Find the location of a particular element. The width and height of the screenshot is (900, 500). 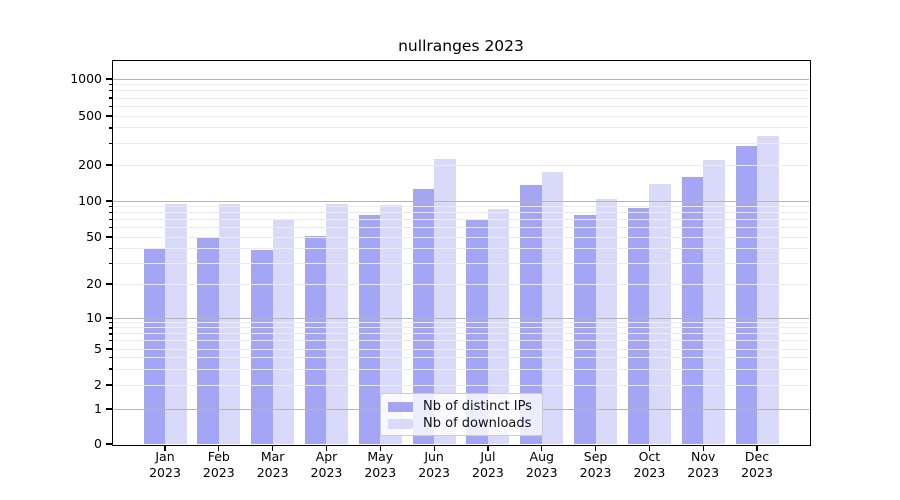

bar-nb-of-downloads-apr is located at coordinates (337, 324).